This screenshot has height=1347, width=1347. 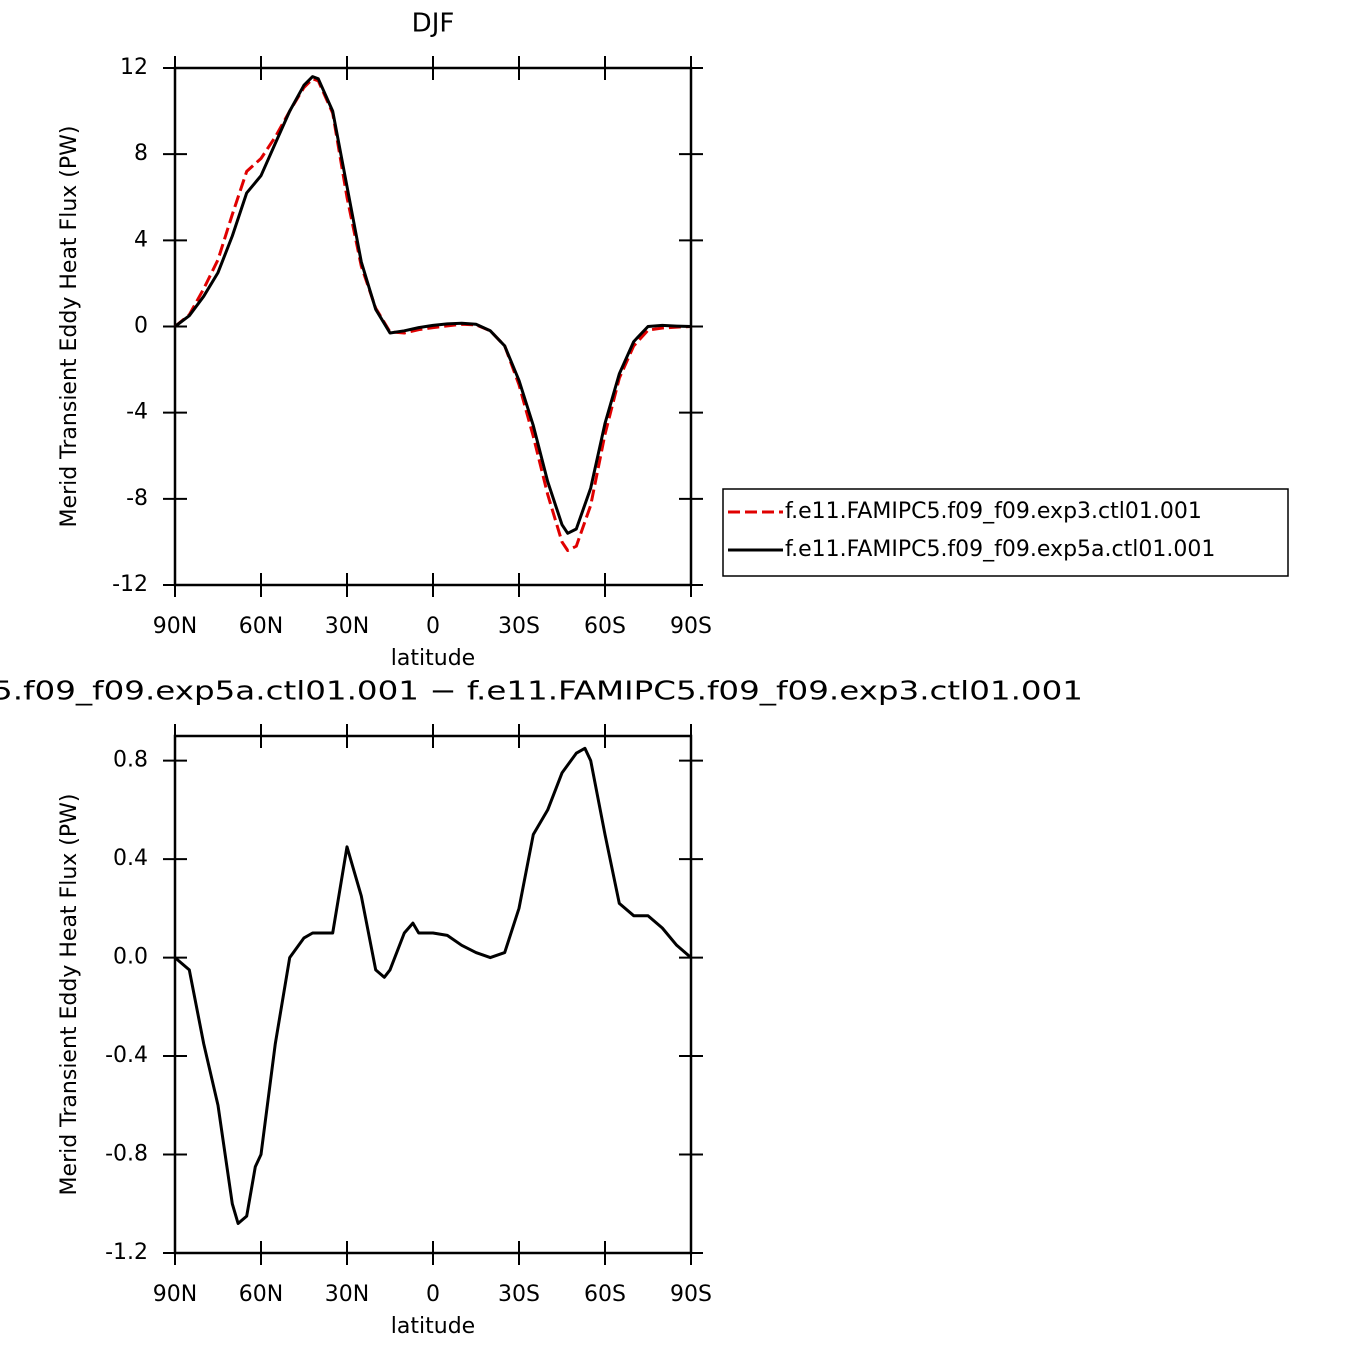 I want to click on y-tick-label: -12, so click(x=130, y=584).